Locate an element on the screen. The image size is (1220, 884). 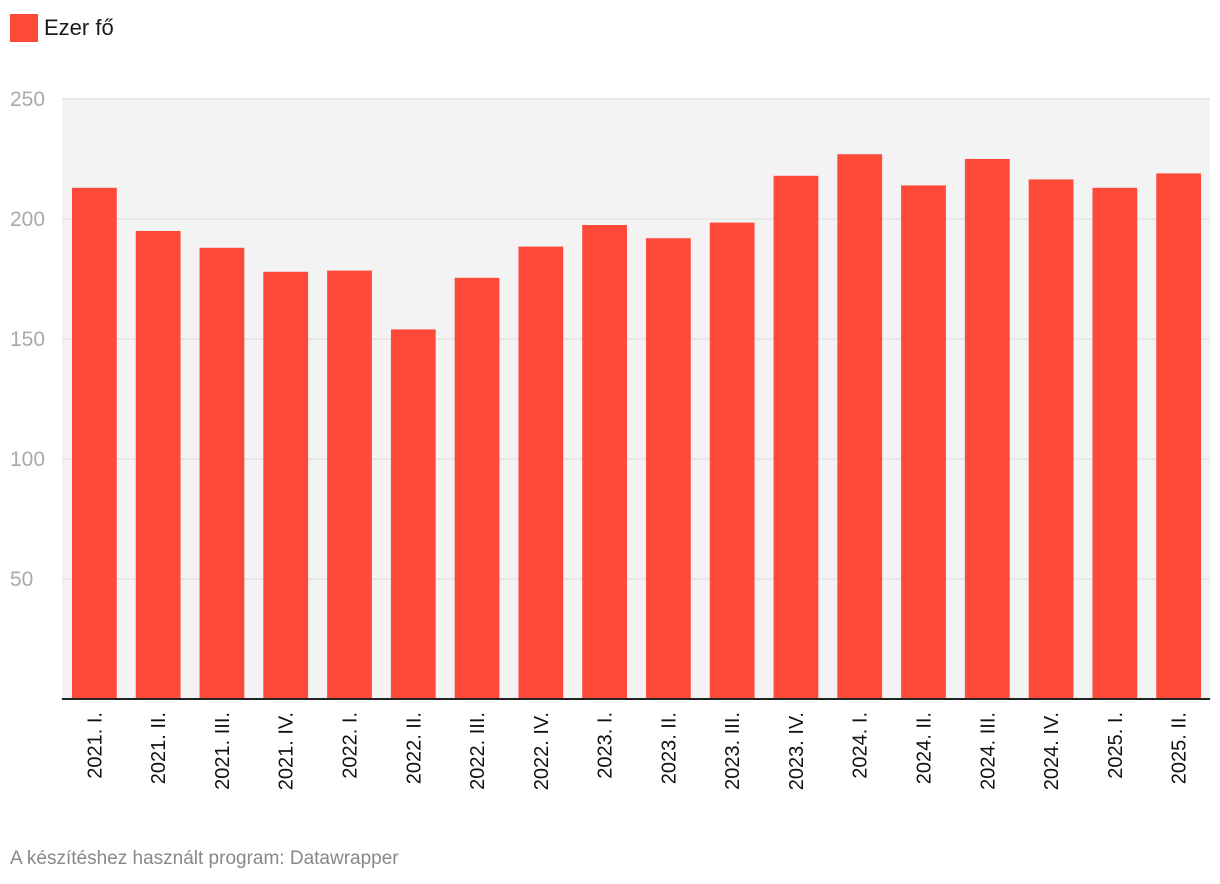
y-tick-label: 250 is located at coordinates (27, 99).